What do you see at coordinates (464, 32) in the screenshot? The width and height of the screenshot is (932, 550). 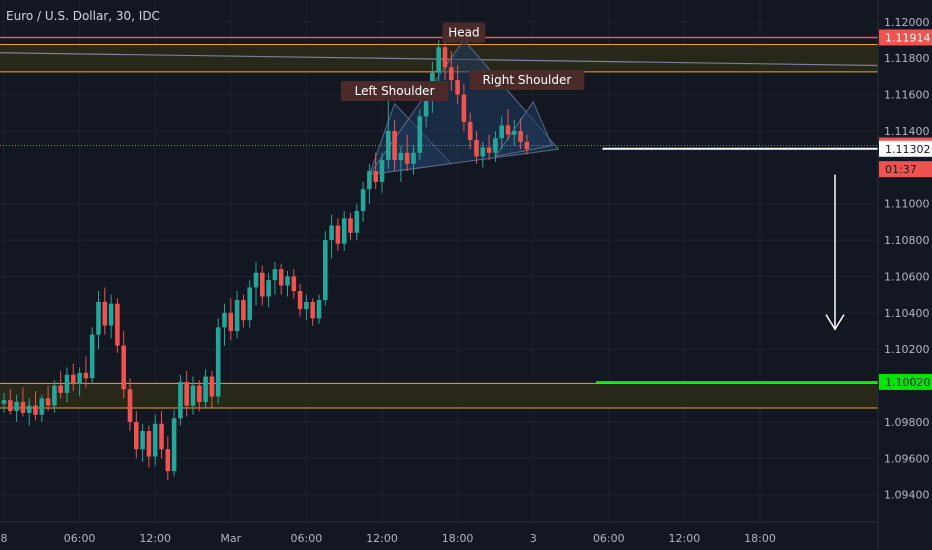 I see `annotation-box` at bounding box center [464, 32].